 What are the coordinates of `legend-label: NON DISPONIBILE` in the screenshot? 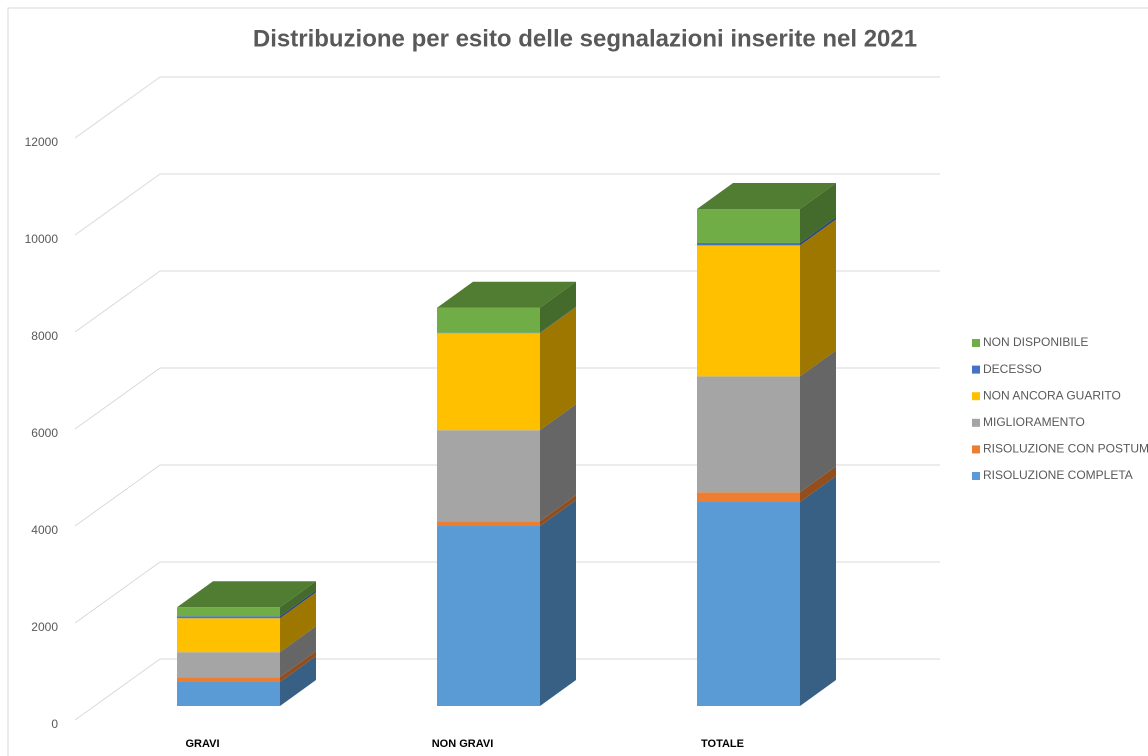 It's located at (1035, 342).